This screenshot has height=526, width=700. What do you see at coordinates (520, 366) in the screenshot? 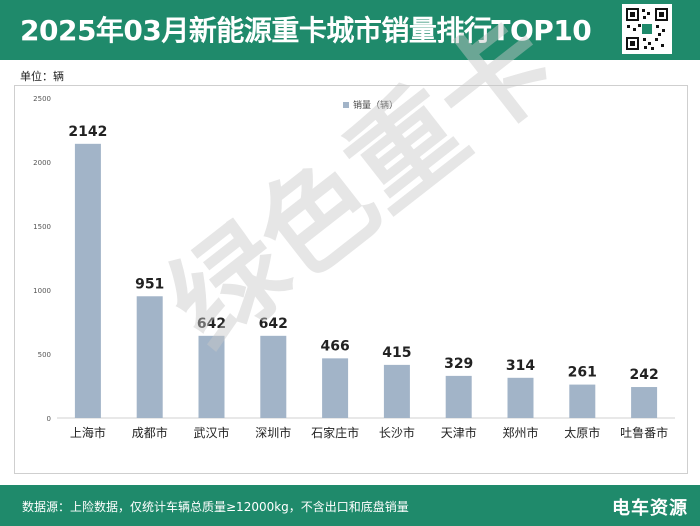
I see `data-label: 314` at bounding box center [520, 366].